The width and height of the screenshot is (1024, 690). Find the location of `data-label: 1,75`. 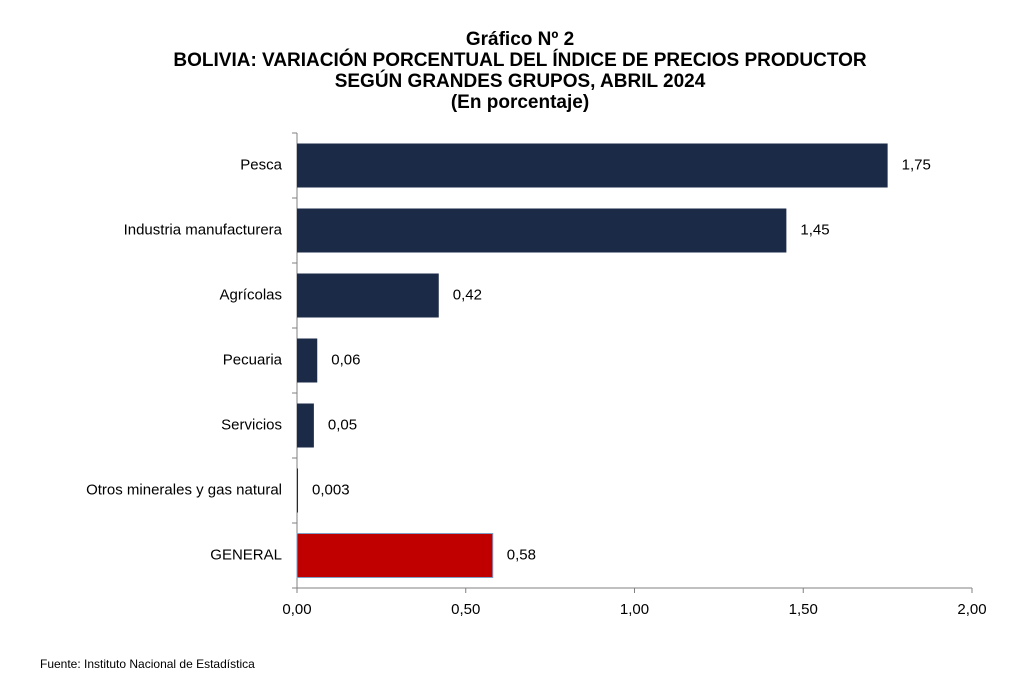

data-label: 1,75 is located at coordinates (916, 164).